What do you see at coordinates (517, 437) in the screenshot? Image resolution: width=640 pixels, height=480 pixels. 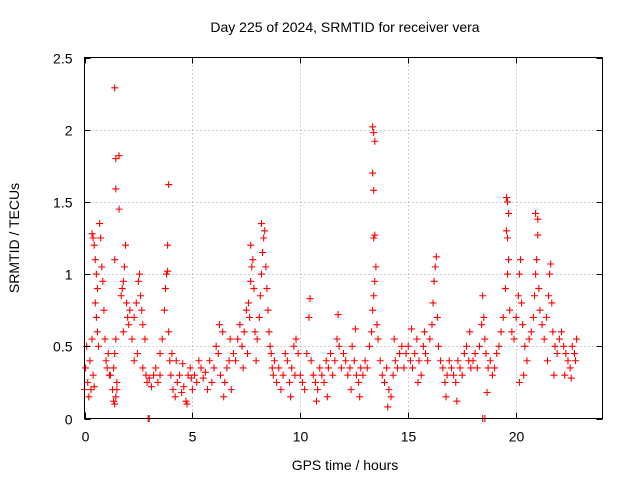 I see `x-tick-label: 20` at bounding box center [517, 437].